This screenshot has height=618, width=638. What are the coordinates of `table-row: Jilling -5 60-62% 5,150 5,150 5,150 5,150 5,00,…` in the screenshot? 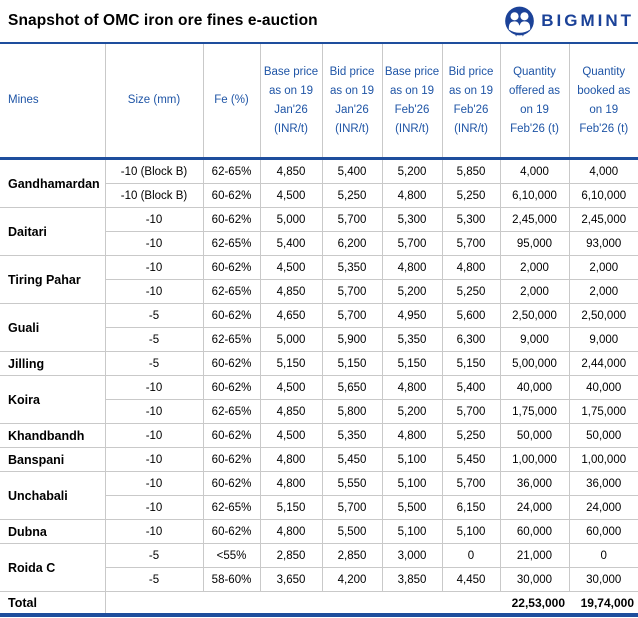 It's located at (319, 363).